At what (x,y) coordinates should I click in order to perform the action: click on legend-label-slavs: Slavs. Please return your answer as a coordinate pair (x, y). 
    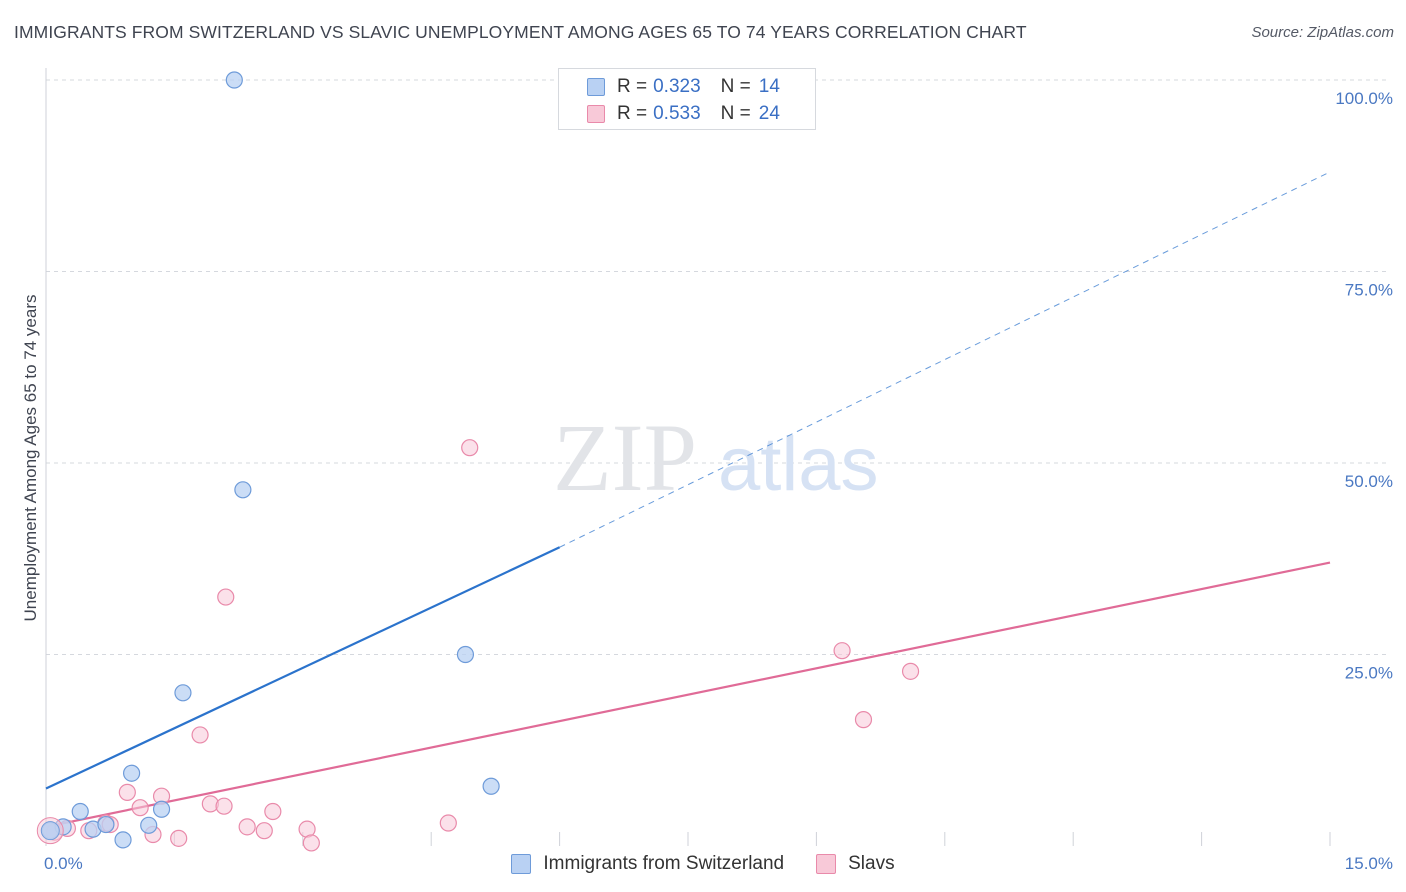
    Looking at the image, I should click on (871, 863).